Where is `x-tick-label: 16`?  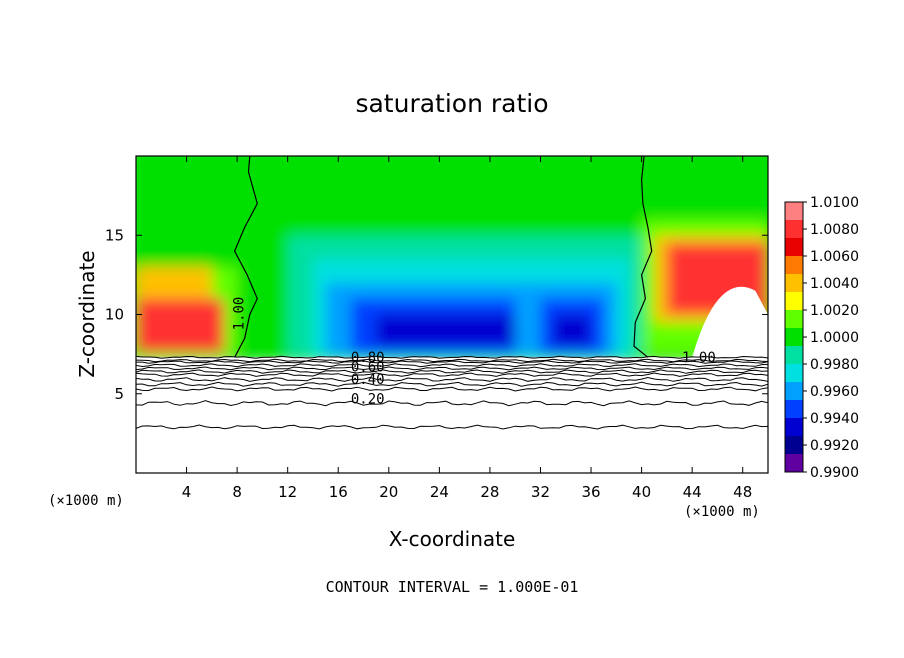 x-tick-label: 16 is located at coordinates (338, 492).